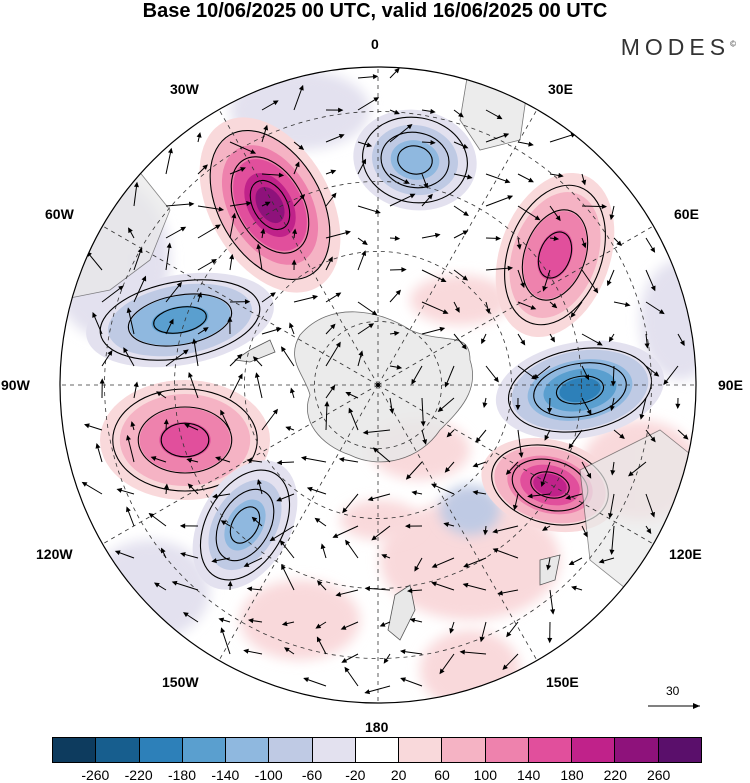 This screenshot has height=783, width=750. I want to click on lon-label-120e: 120E, so click(685, 554).